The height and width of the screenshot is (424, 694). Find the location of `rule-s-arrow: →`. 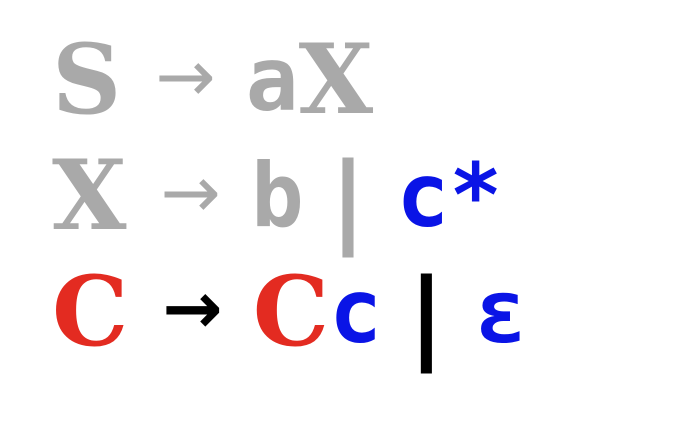

rule-s-arrow: → is located at coordinates (185, 76).